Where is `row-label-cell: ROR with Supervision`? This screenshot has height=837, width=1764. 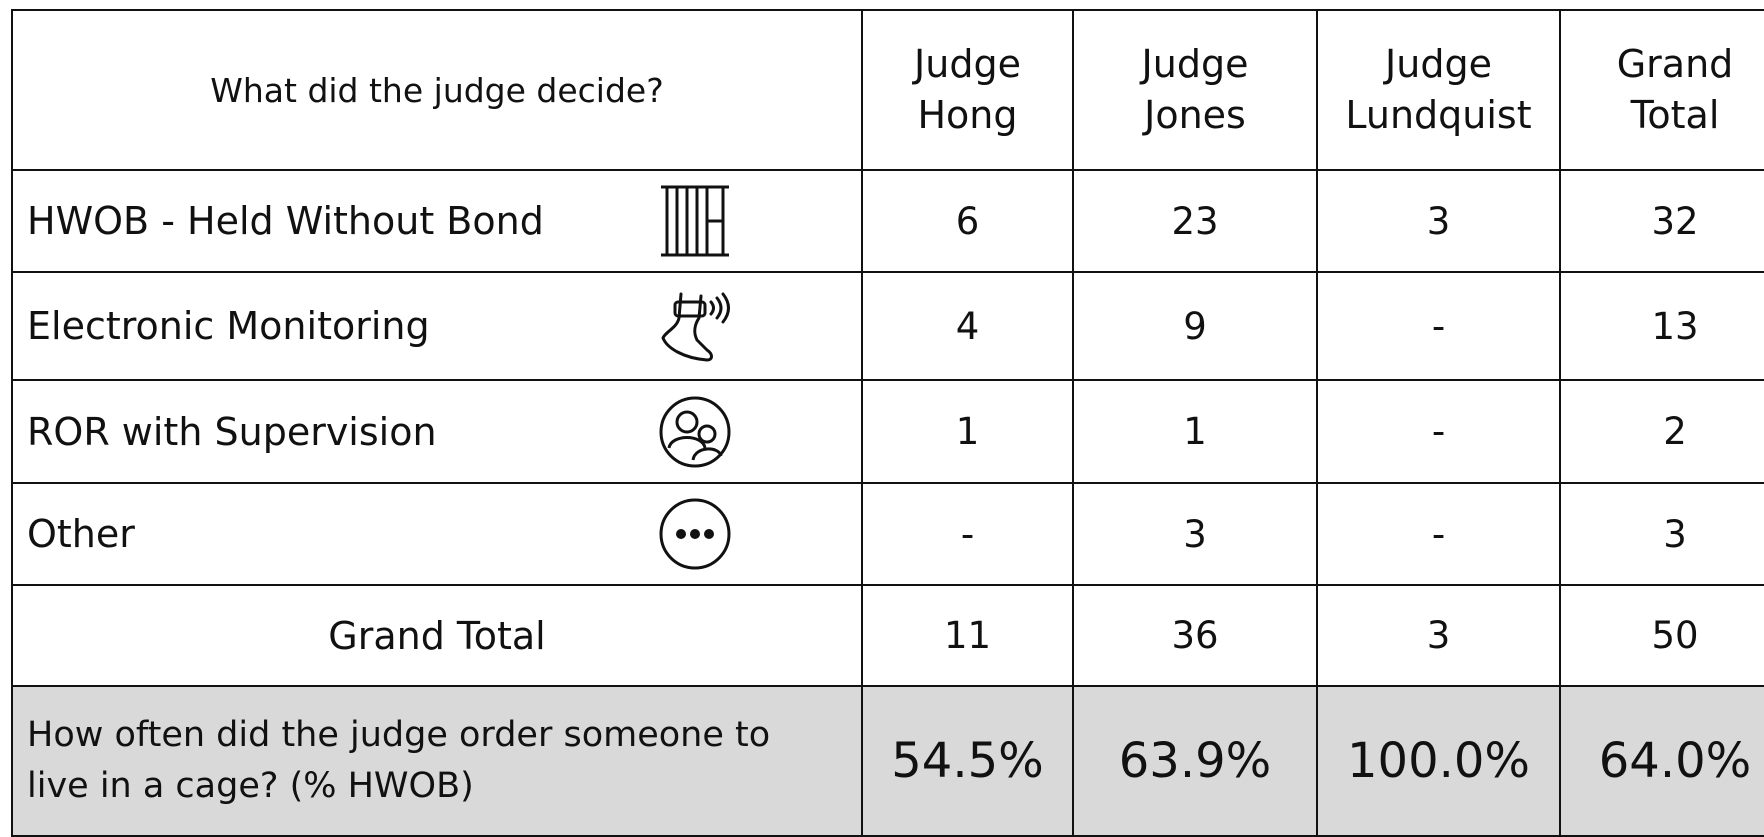 row-label-cell: ROR with Supervision is located at coordinates (437, 431).